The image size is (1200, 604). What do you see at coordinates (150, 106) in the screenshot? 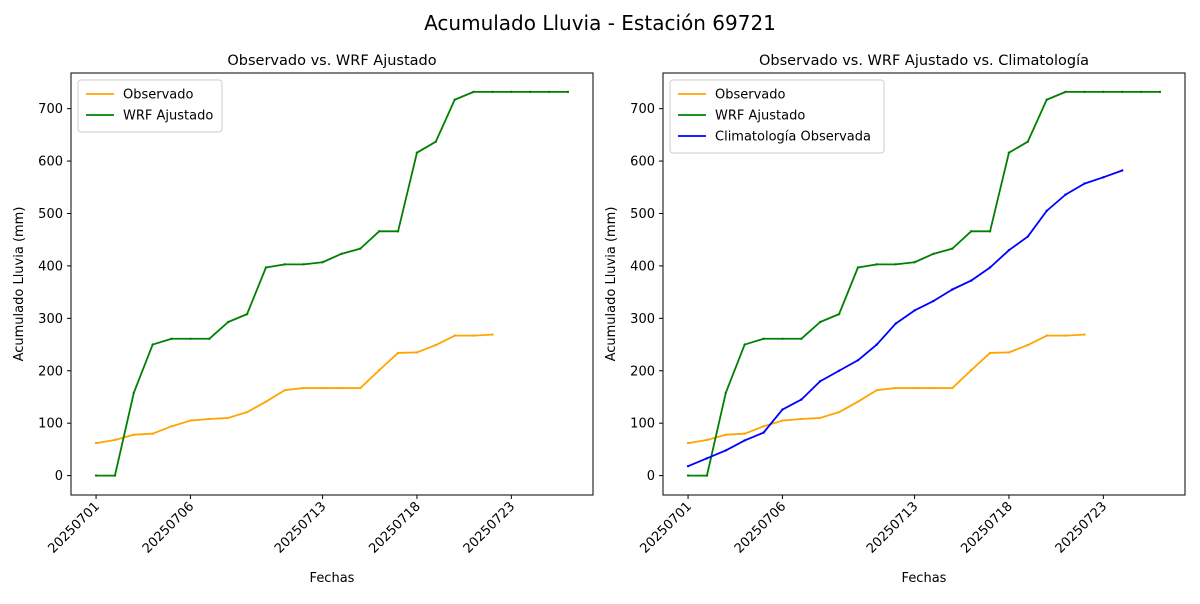
I see `legend: Observado WRF Ajustado` at bounding box center [150, 106].